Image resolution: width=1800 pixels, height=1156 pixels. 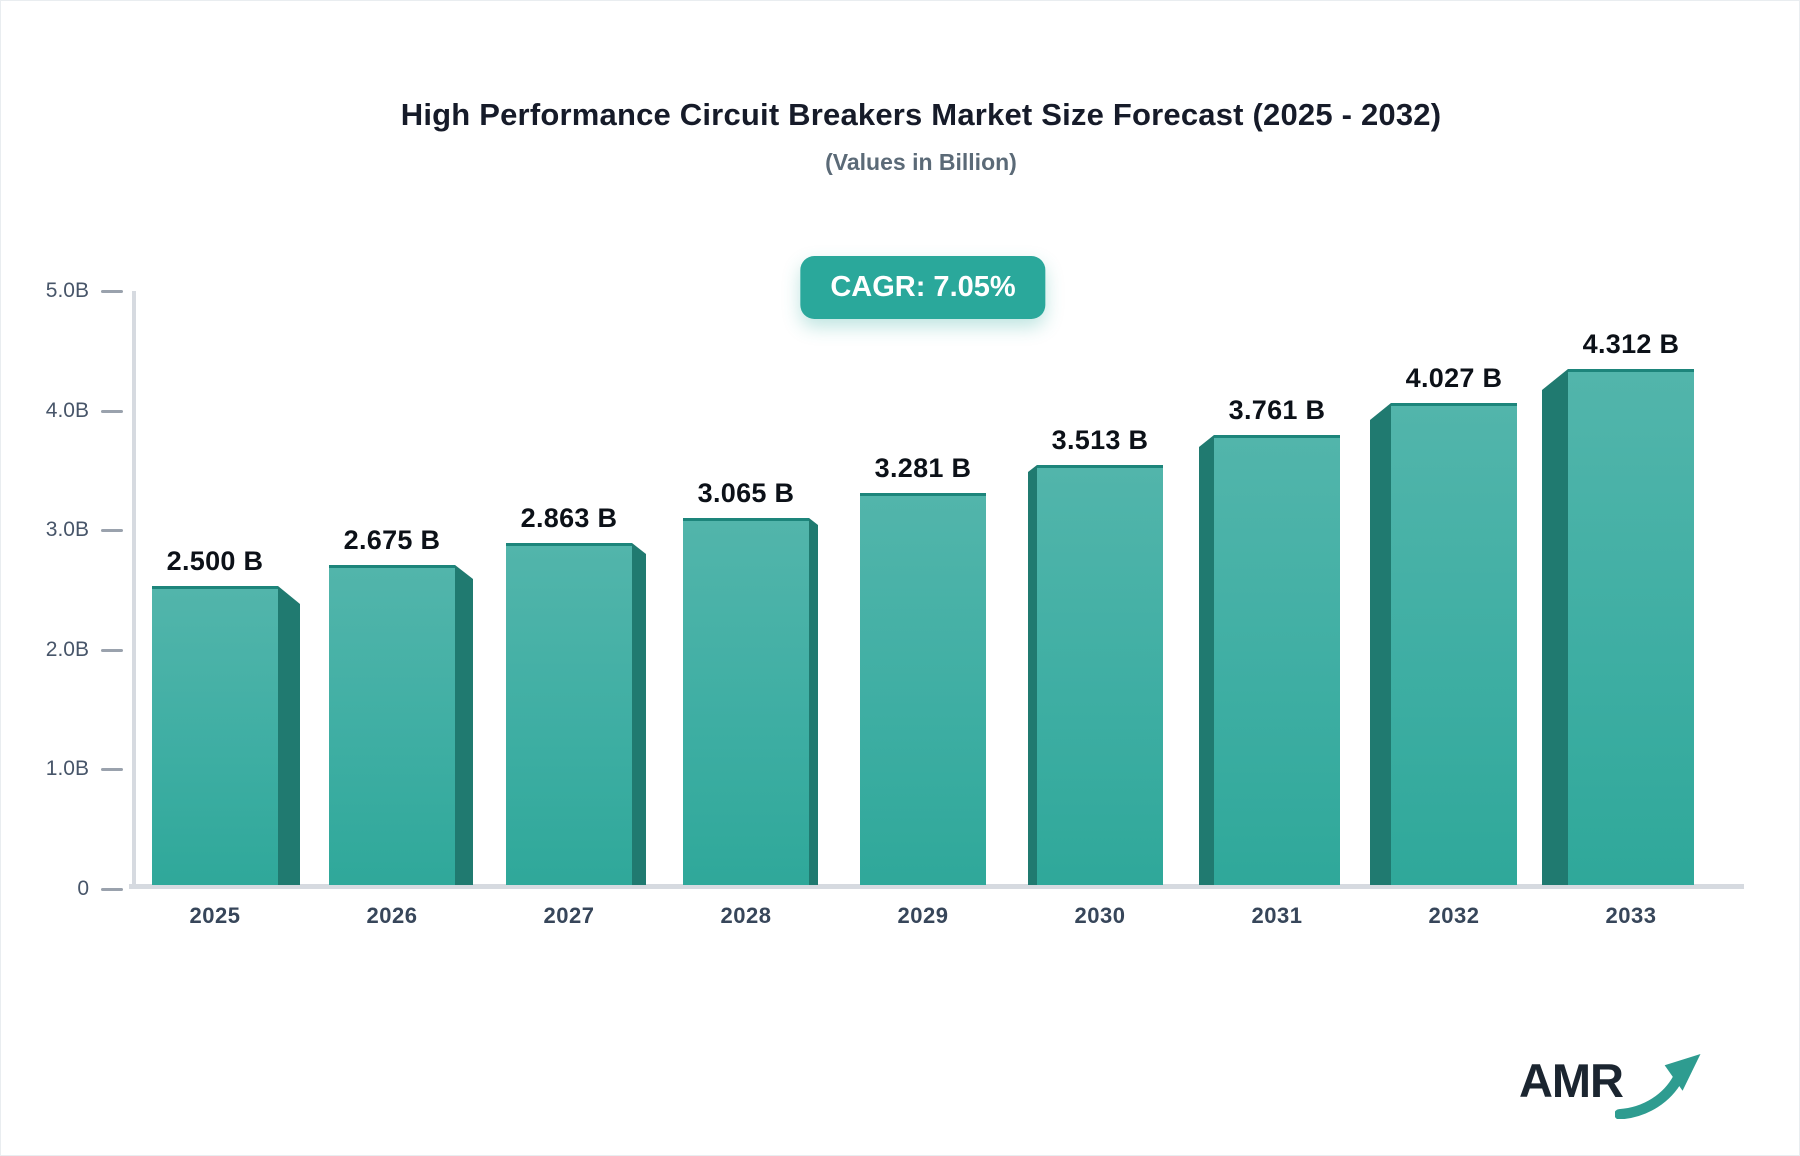 I want to click on bar-2029: 3.281 B, so click(x=923, y=669).